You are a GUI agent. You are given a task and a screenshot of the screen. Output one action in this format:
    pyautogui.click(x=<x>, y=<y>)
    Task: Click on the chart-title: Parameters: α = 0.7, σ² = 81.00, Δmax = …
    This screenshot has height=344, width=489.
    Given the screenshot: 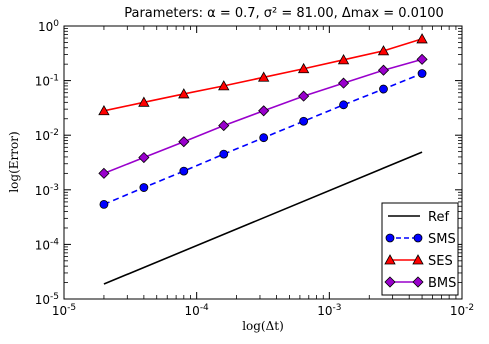 What is the action you would take?
    pyautogui.click(x=284, y=13)
    